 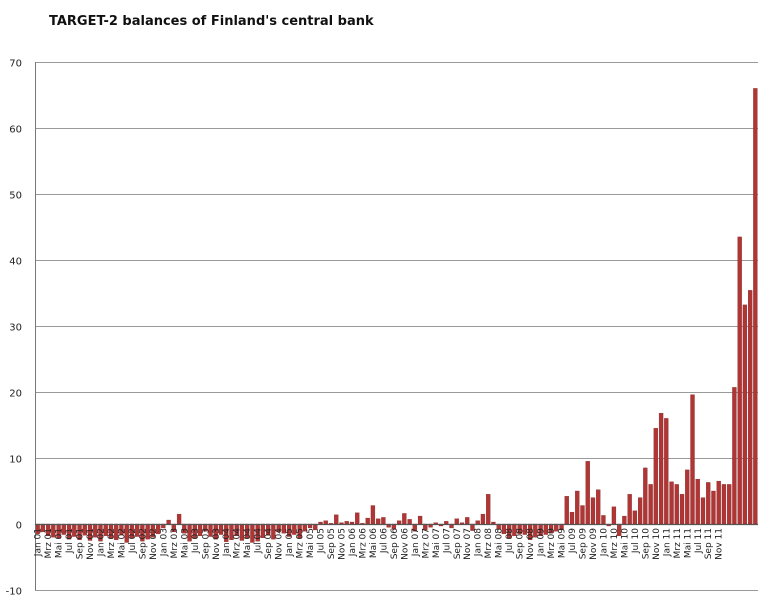 I want to click on x-tick-label: Jul 06, so click(x=384, y=541).